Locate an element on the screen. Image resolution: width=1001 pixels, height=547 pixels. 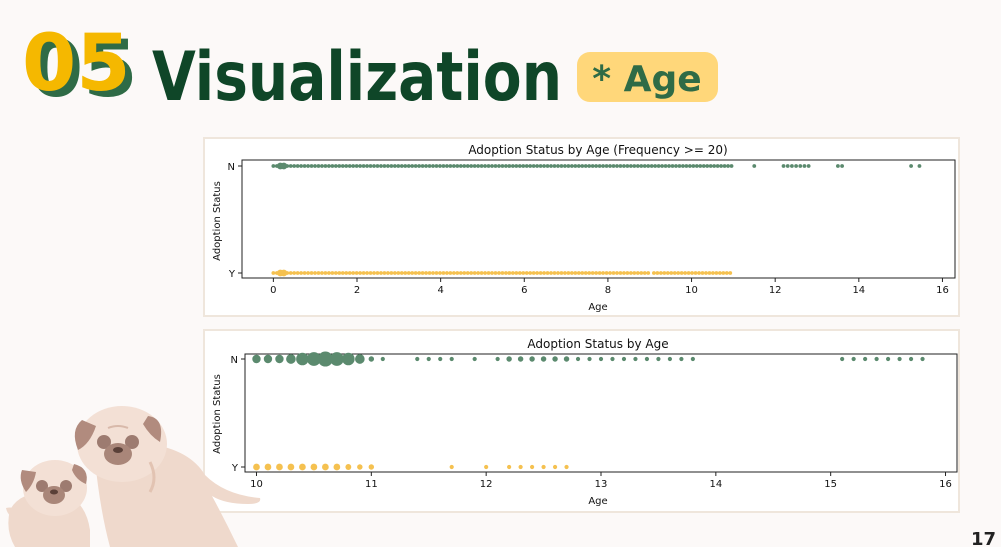
small-dog-eye-left is located at coordinates (42, 486).